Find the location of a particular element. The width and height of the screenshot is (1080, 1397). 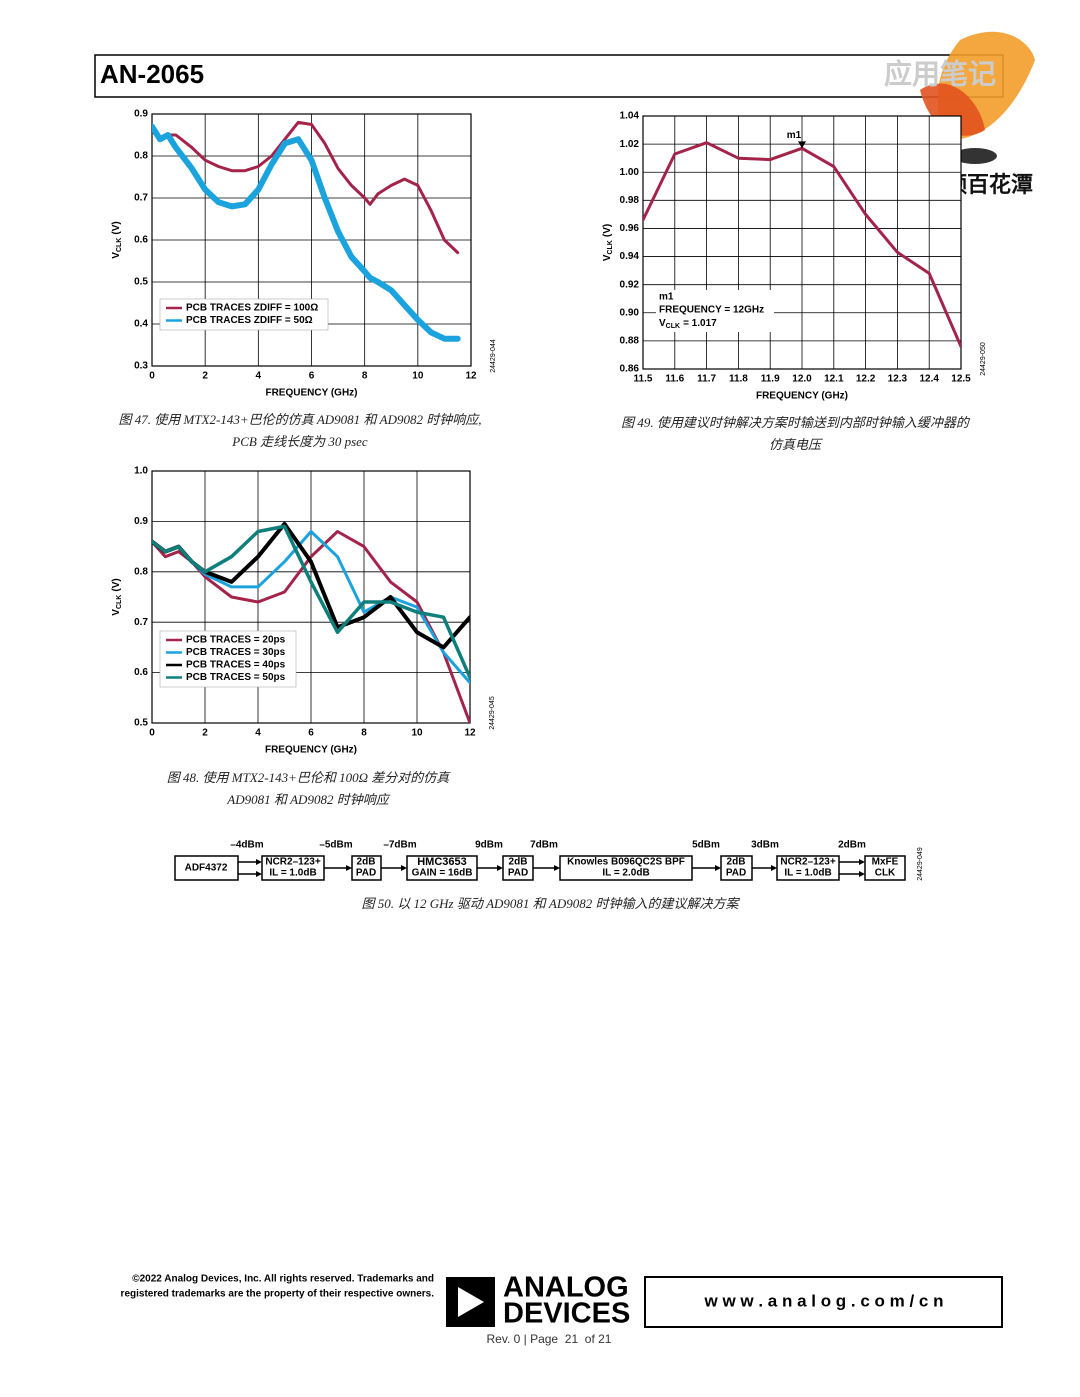

x-tick-label: 11.7 is located at coordinates (706, 379).